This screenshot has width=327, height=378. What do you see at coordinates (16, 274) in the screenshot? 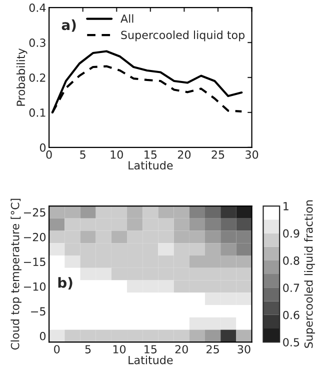
I see `y-axis-title: Cloud top temperature [°C]` at bounding box center [16, 274].